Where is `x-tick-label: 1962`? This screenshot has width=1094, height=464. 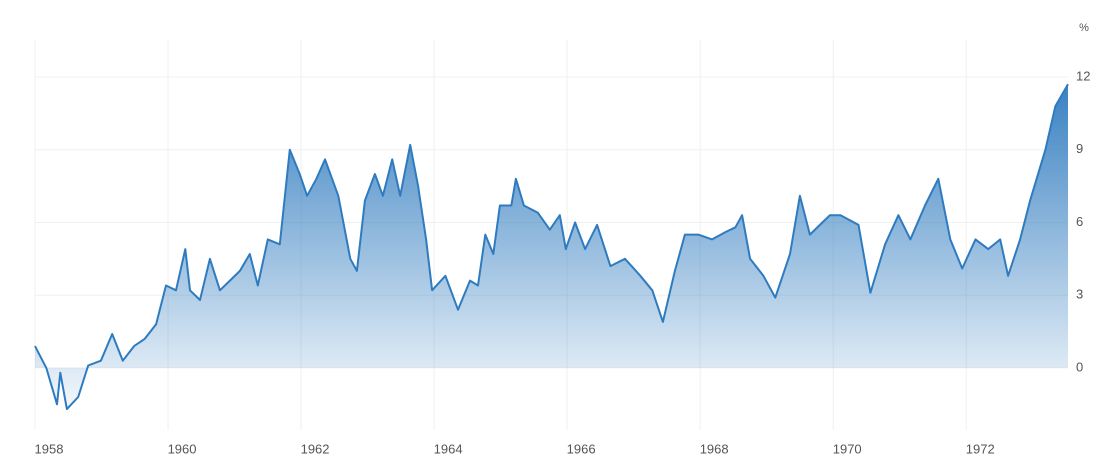 x-tick-label: 1962 is located at coordinates (315, 448).